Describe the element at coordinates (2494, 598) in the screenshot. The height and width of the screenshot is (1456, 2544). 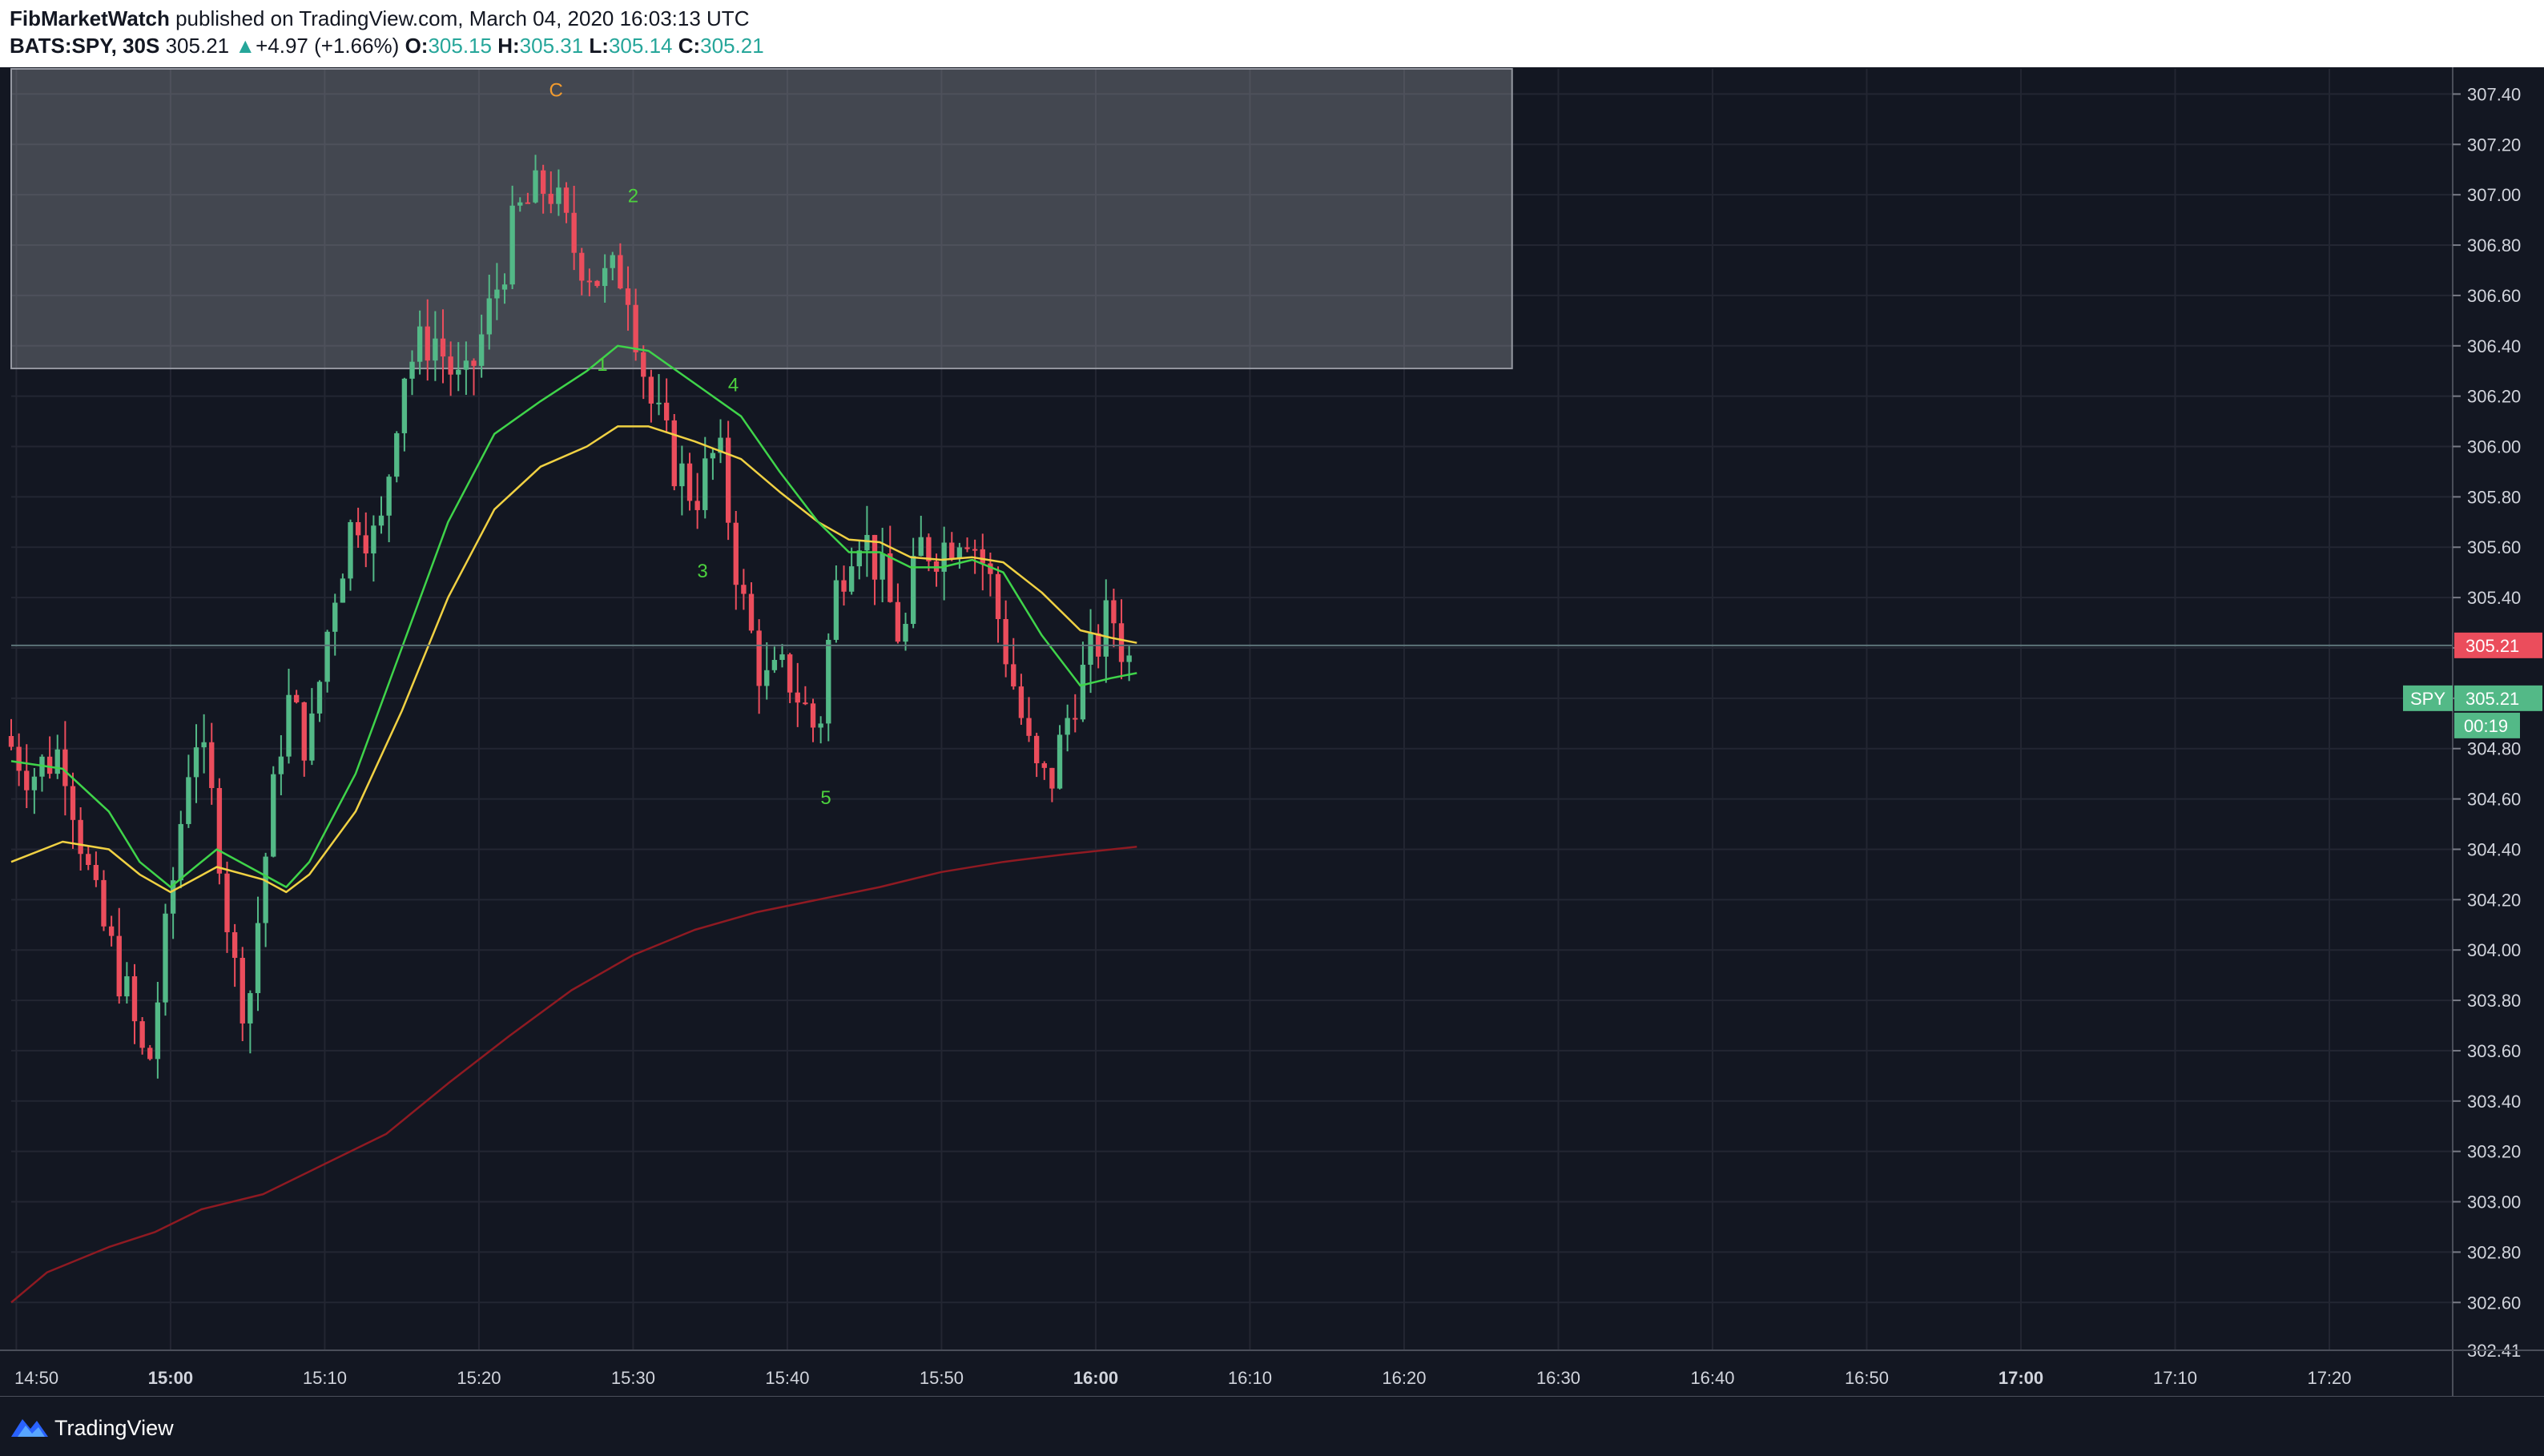
I see `price-tick-label: 305.40` at that location.